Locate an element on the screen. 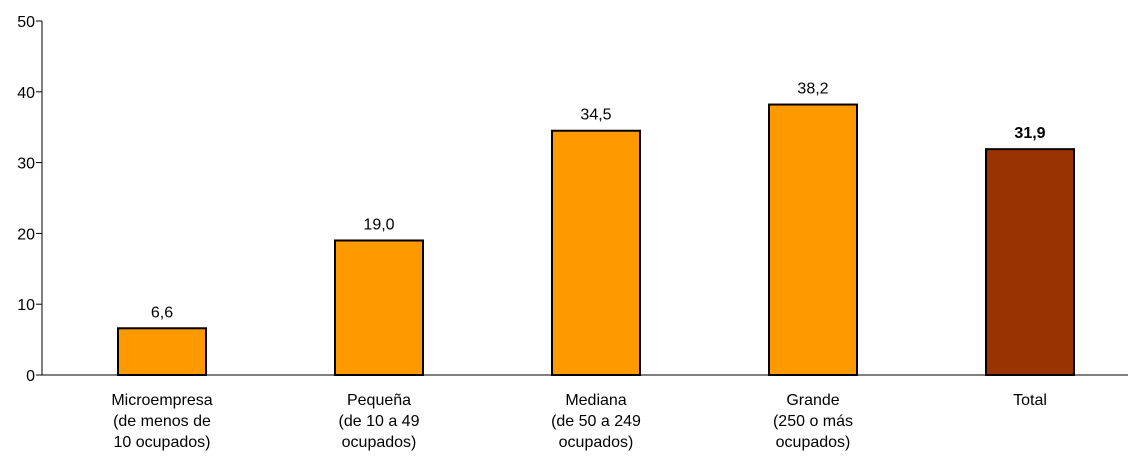 The width and height of the screenshot is (1128, 457). x-category-label-line: Total is located at coordinates (1030, 400).